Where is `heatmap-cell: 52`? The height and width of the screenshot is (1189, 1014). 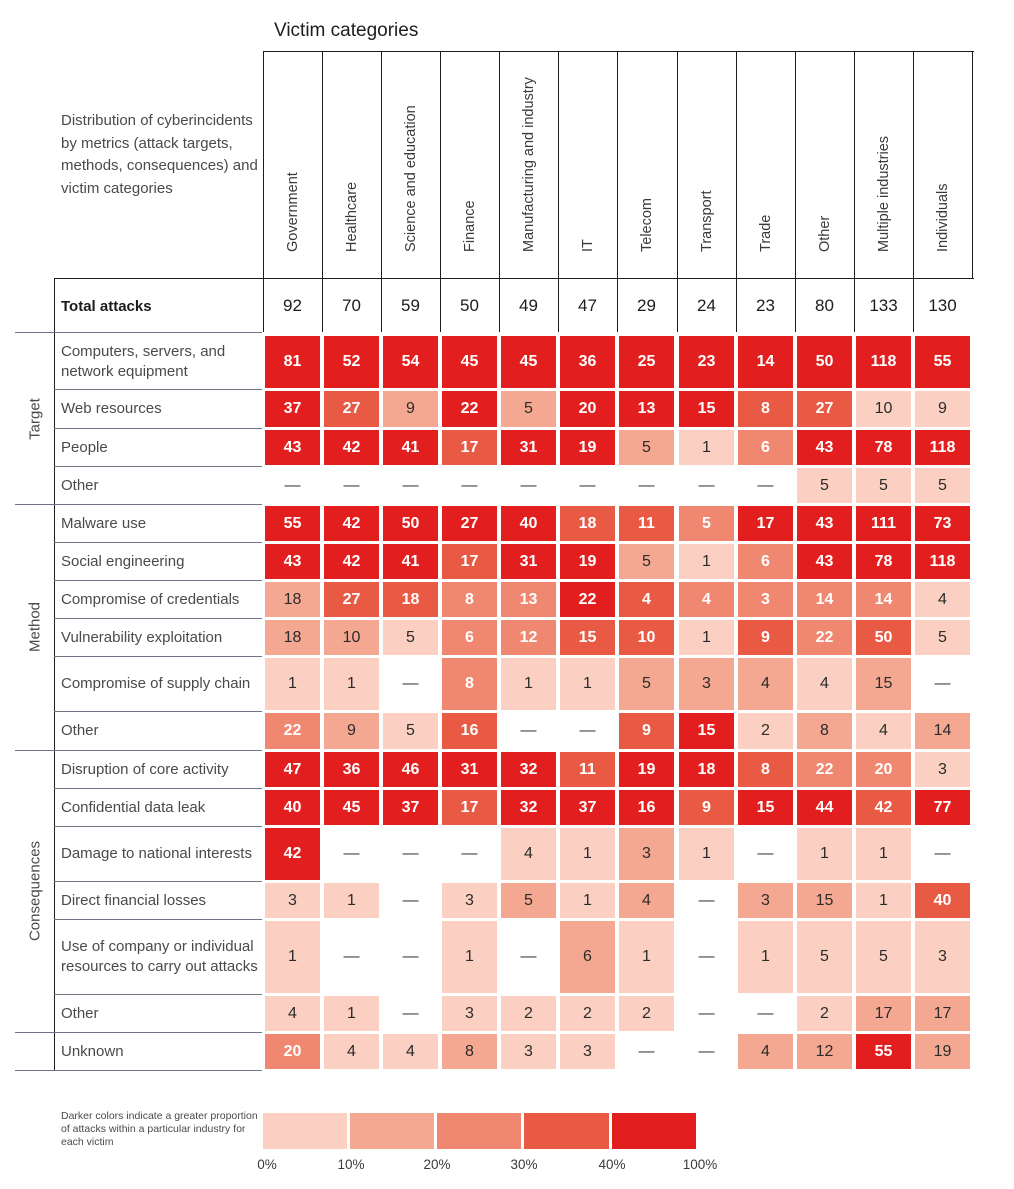 heatmap-cell: 52 is located at coordinates (351, 362).